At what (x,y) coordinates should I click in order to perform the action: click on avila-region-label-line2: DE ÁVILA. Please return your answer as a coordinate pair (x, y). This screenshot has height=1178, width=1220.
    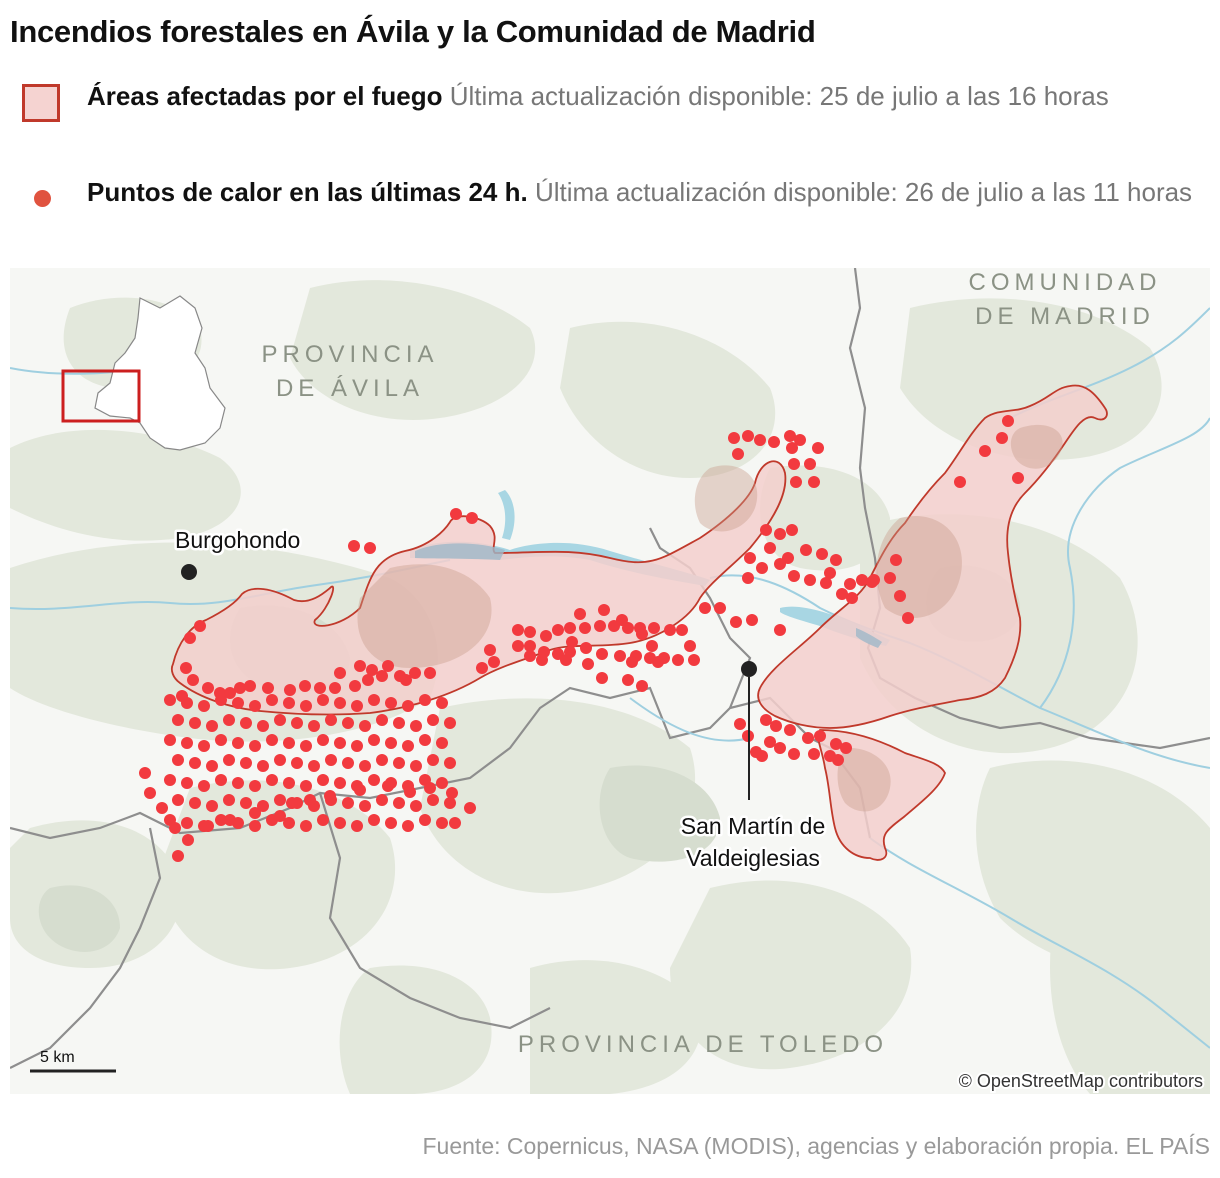
    Looking at the image, I should click on (350, 388).